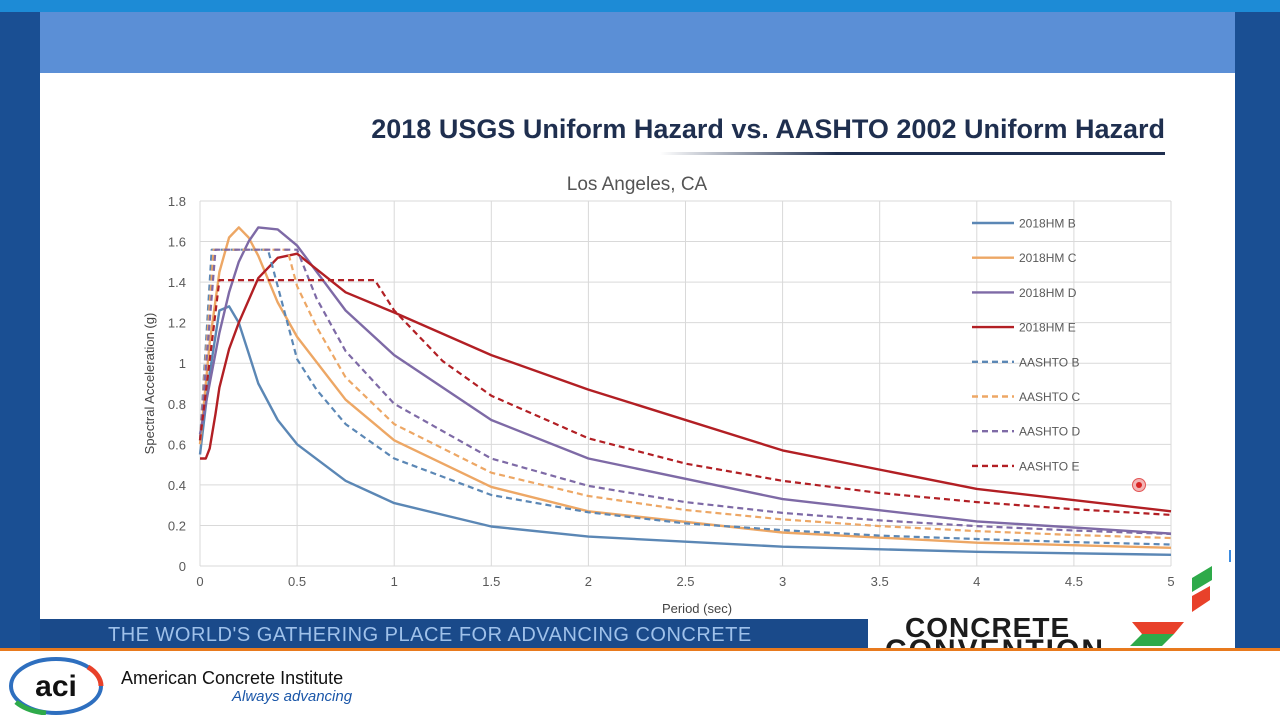  What do you see at coordinates (782, 581) in the screenshot?
I see `x-tick-label: 3` at bounding box center [782, 581].